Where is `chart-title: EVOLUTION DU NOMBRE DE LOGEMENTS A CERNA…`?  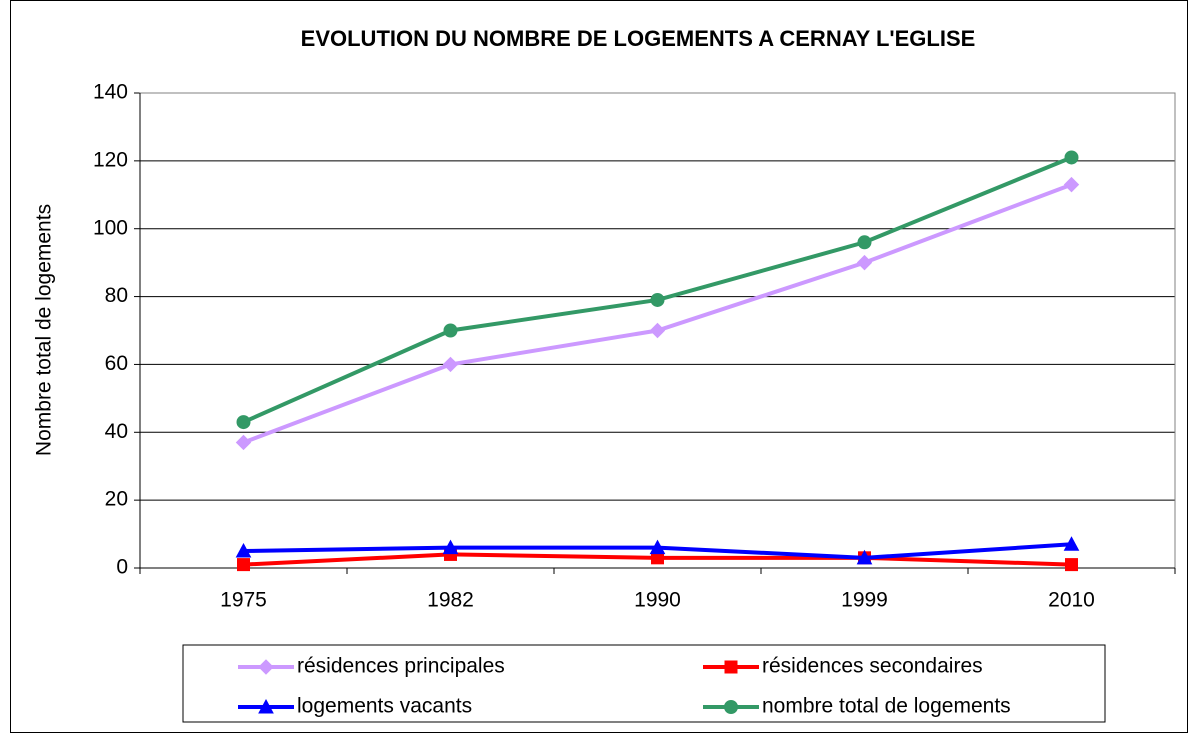
chart-title: EVOLUTION DU NOMBRE DE LOGEMENTS A CERNA… is located at coordinates (638, 38).